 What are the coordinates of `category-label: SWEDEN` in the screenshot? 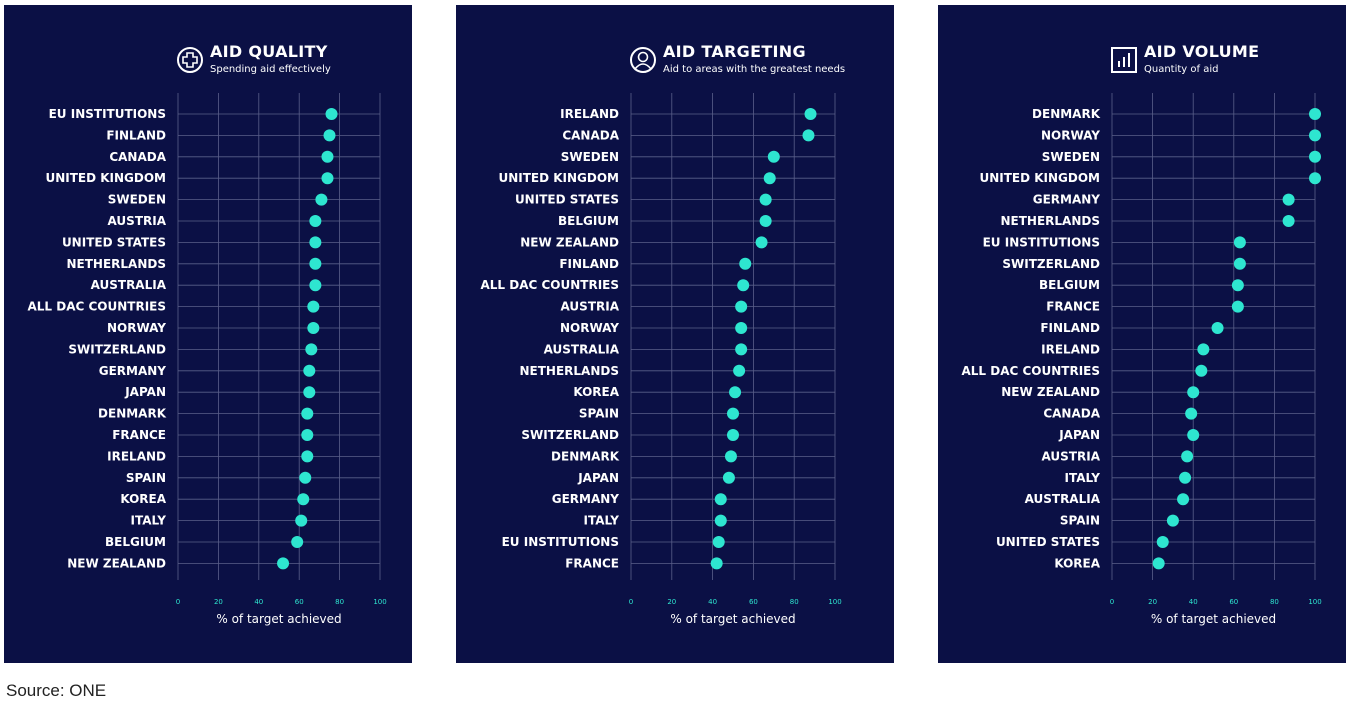 It's located at (1071, 157).